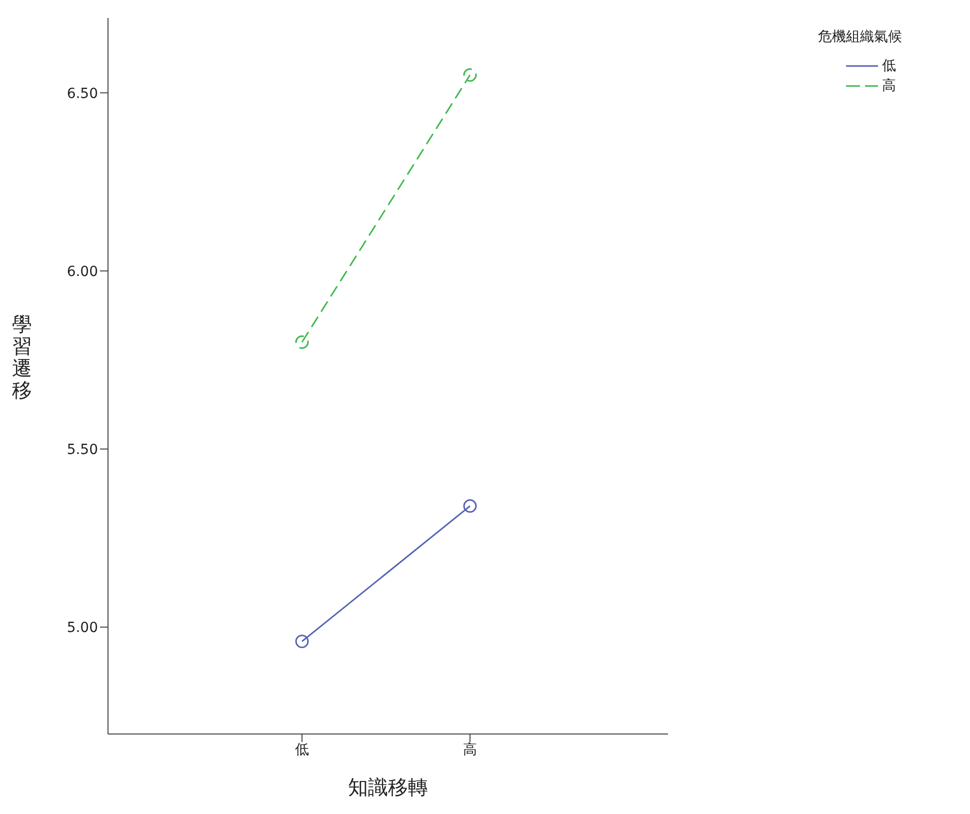  Describe the element at coordinates (82, 94) in the screenshot. I see `y-tick-label: 6.50` at that location.